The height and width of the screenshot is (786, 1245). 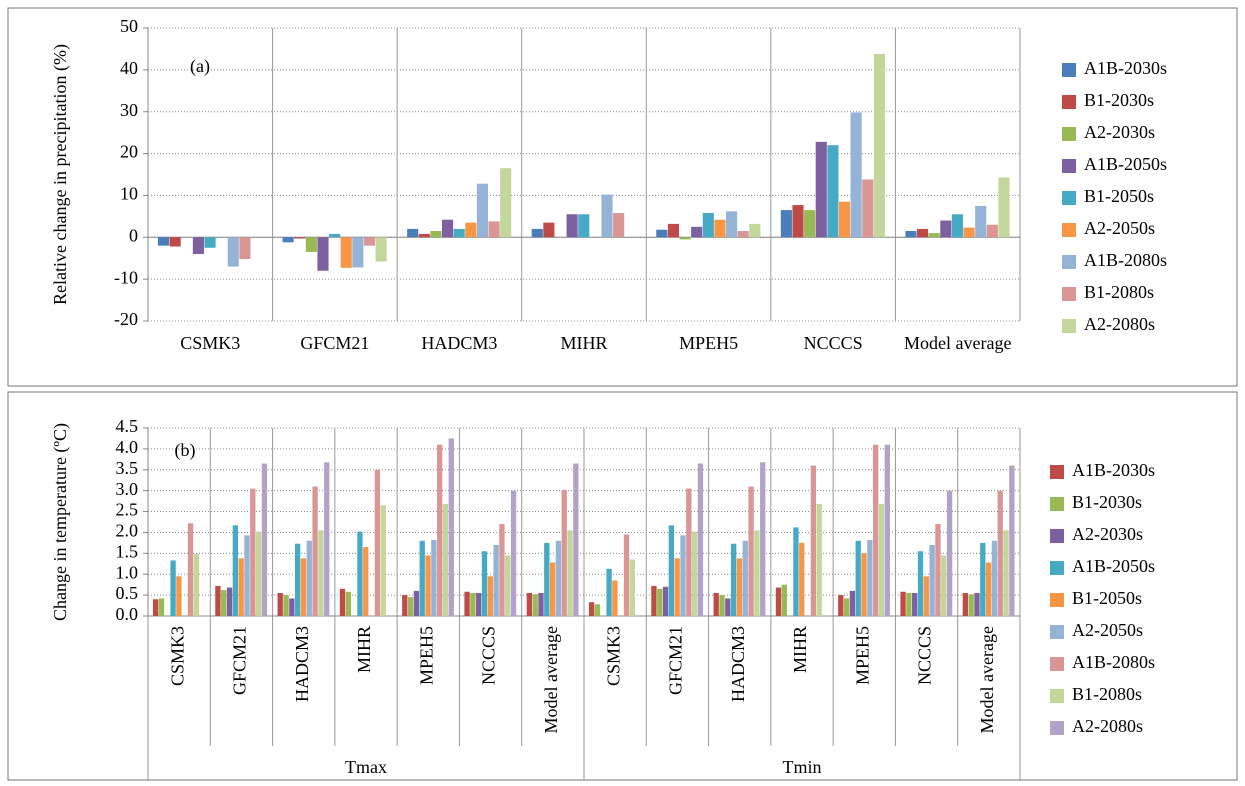 What do you see at coordinates (1119, 324) in the screenshot?
I see `legend-label: A2-2080s` at bounding box center [1119, 324].